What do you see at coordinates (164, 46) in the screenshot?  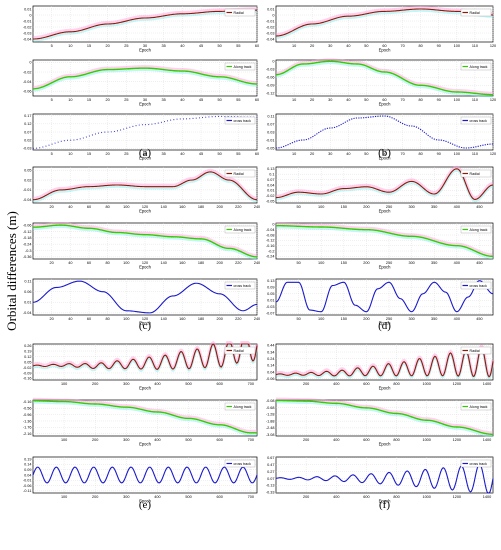 I see `x-tick-label: 35` at bounding box center [164, 46].